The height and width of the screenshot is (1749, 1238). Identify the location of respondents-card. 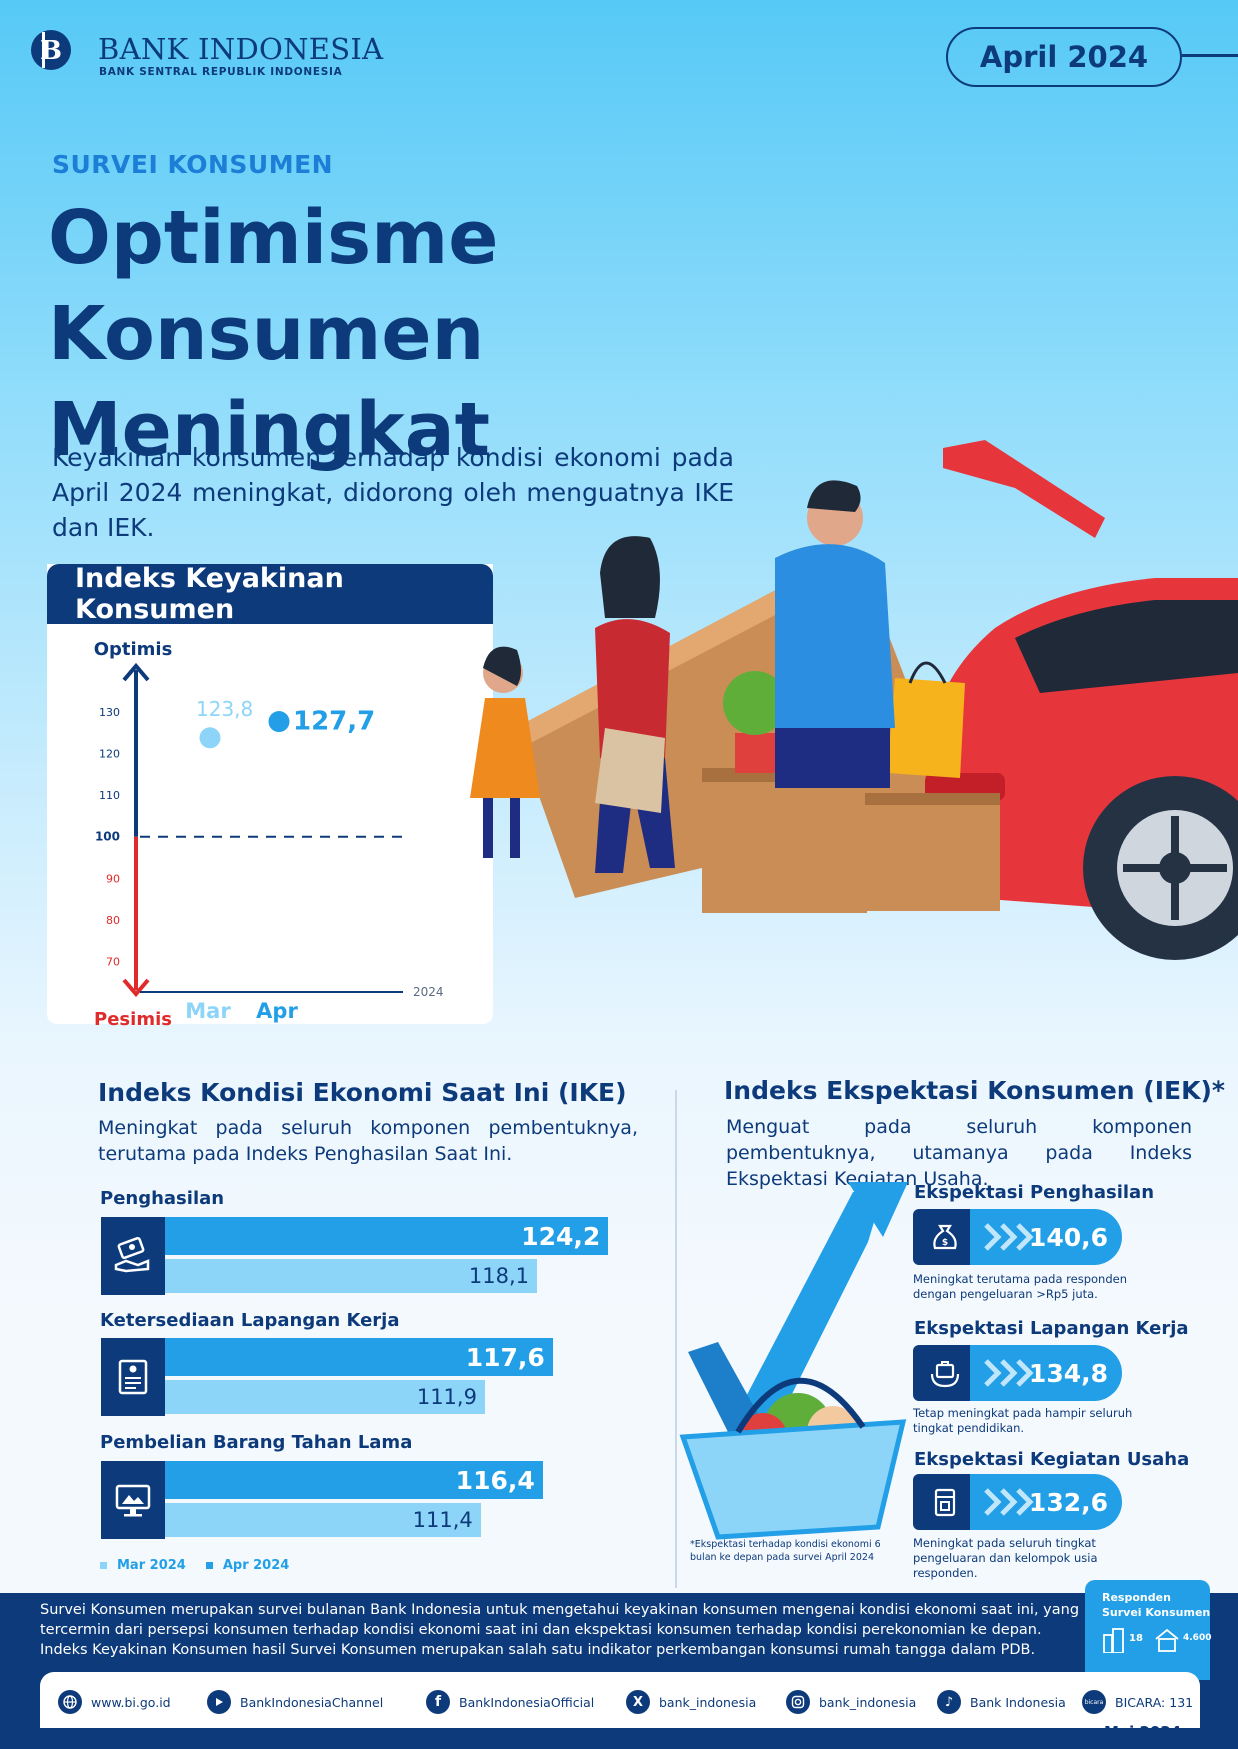
(1147, 1630).